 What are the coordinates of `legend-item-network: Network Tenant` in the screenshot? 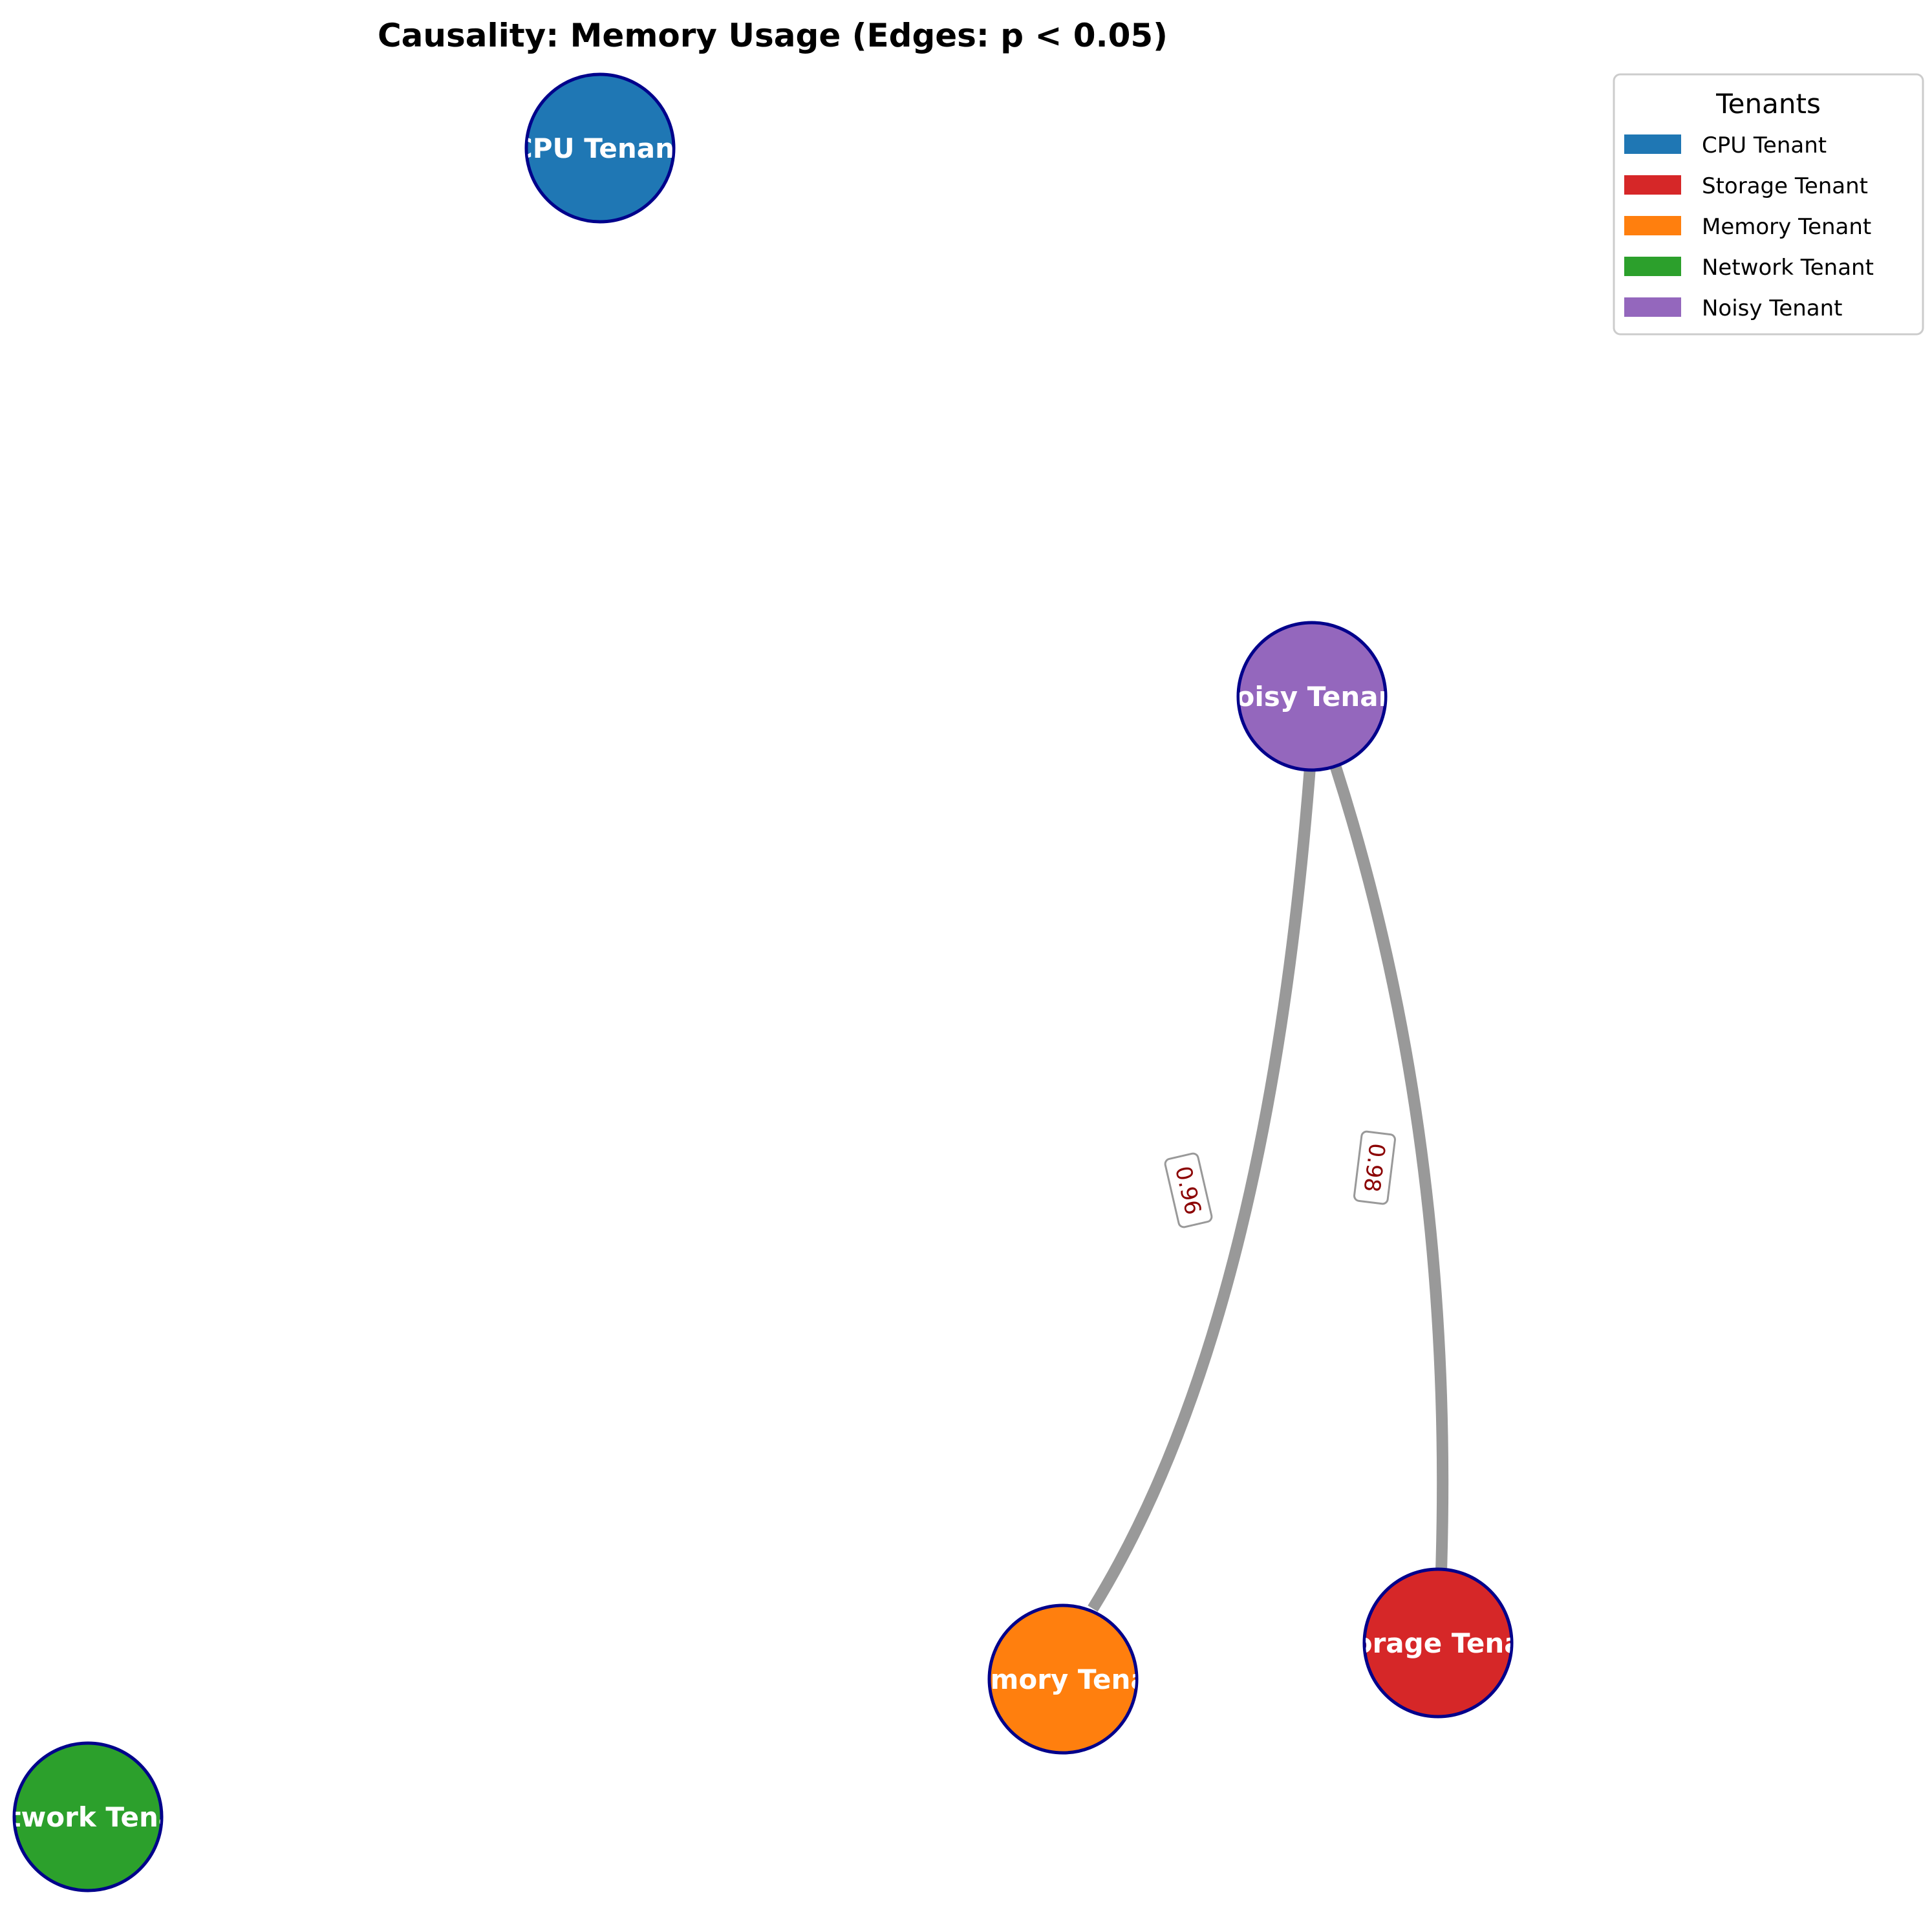 It's located at (1749, 268).